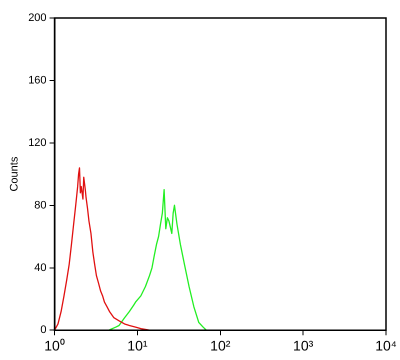  Describe the element at coordinates (43, 330) in the screenshot. I see `y-tick-label: 0` at that location.